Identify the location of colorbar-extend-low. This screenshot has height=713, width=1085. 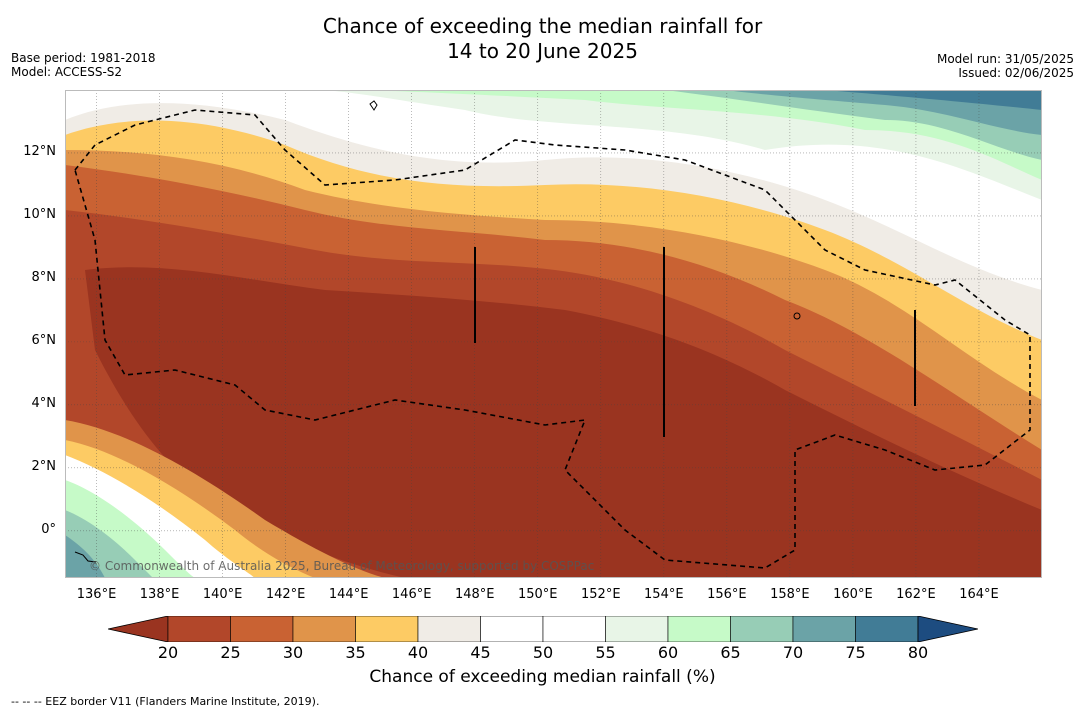
(138, 629).